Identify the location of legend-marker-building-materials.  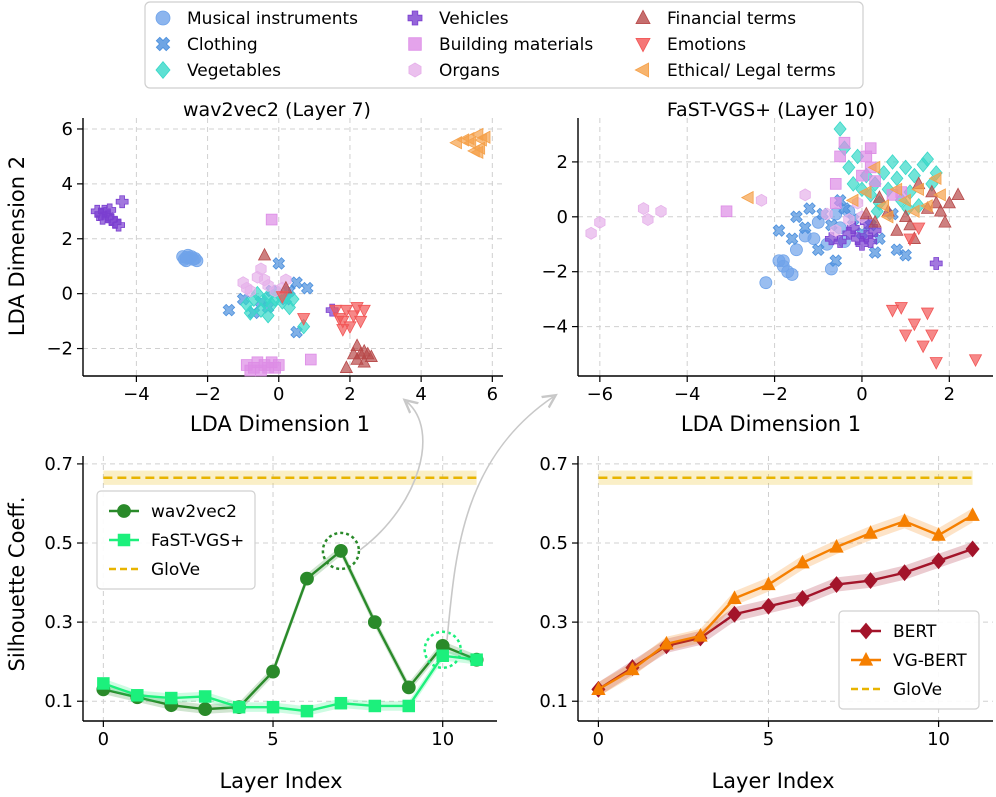
(415, 44).